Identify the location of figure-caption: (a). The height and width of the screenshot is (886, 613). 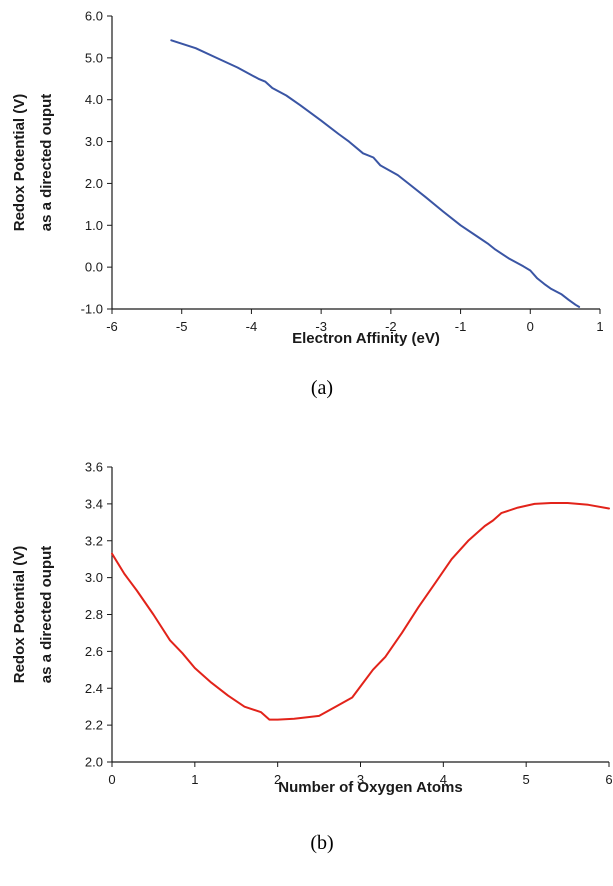
(322, 388).